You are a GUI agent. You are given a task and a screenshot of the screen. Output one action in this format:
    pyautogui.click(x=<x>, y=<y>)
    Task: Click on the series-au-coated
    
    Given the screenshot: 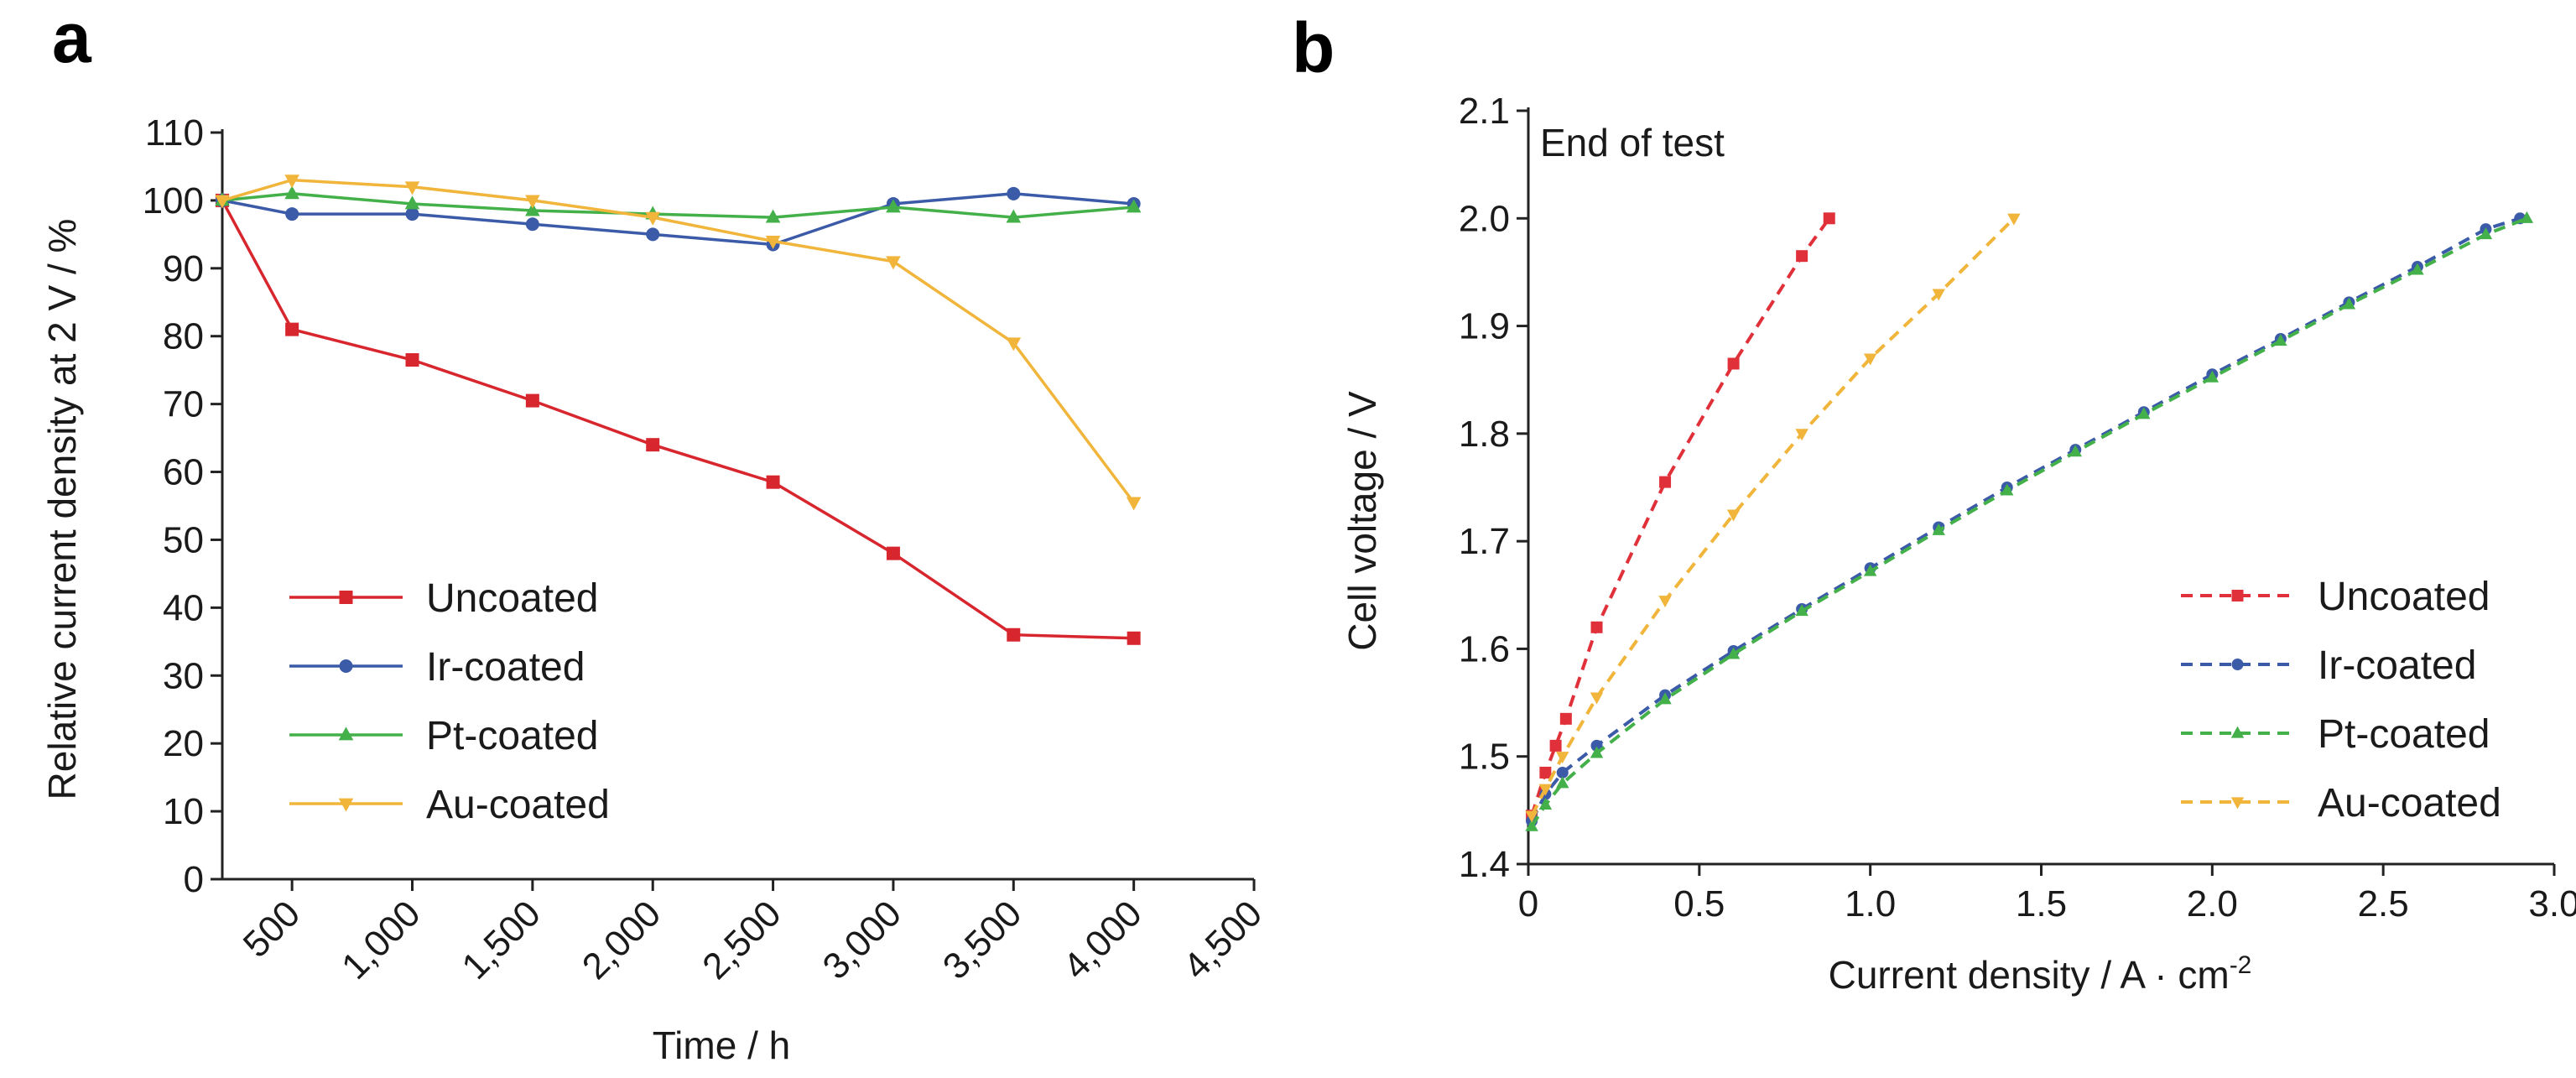 What is the action you would take?
    pyautogui.click(x=678, y=342)
    